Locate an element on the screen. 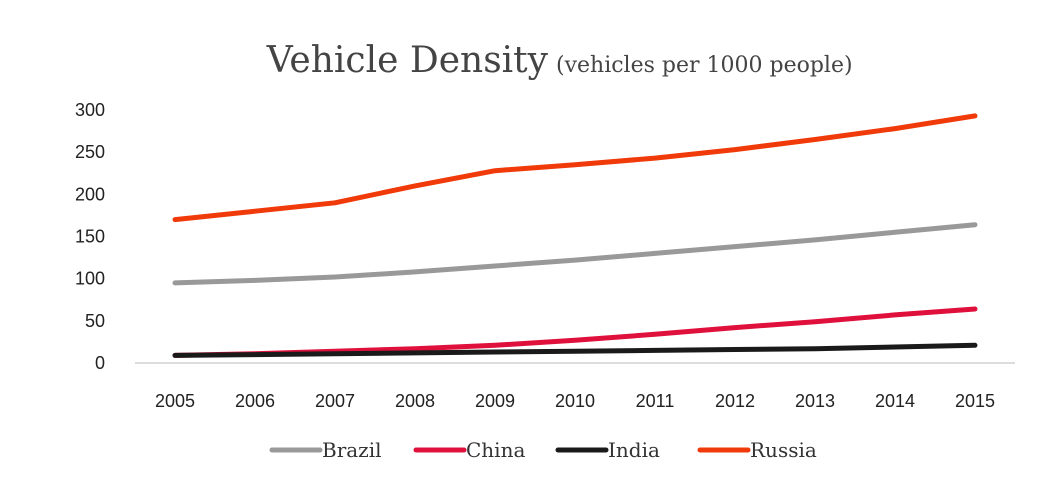 The width and height of the screenshot is (1040, 480). chart-title: Vehicle Density is located at coordinates (407, 60).